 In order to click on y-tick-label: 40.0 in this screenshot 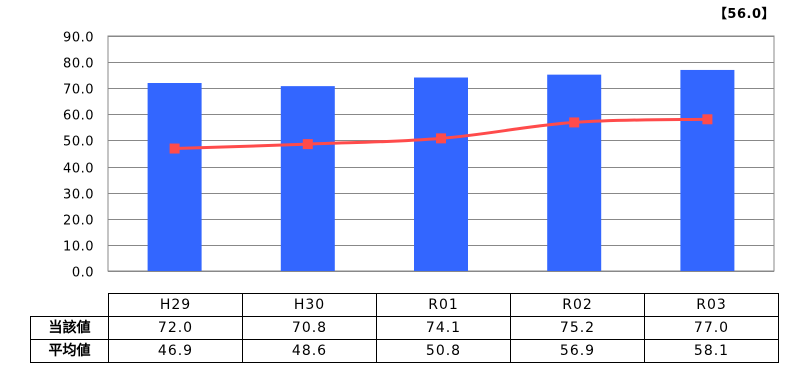, I will do `click(78, 169)`.